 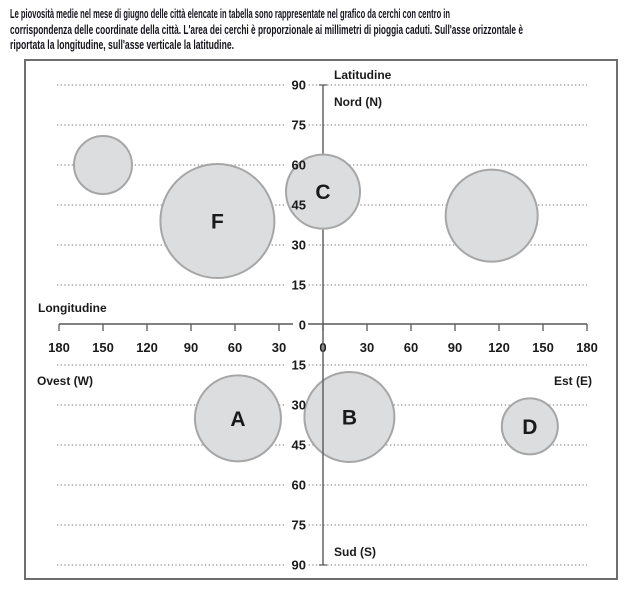 I want to click on west-label: Ovest (W), so click(x=65, y=381).